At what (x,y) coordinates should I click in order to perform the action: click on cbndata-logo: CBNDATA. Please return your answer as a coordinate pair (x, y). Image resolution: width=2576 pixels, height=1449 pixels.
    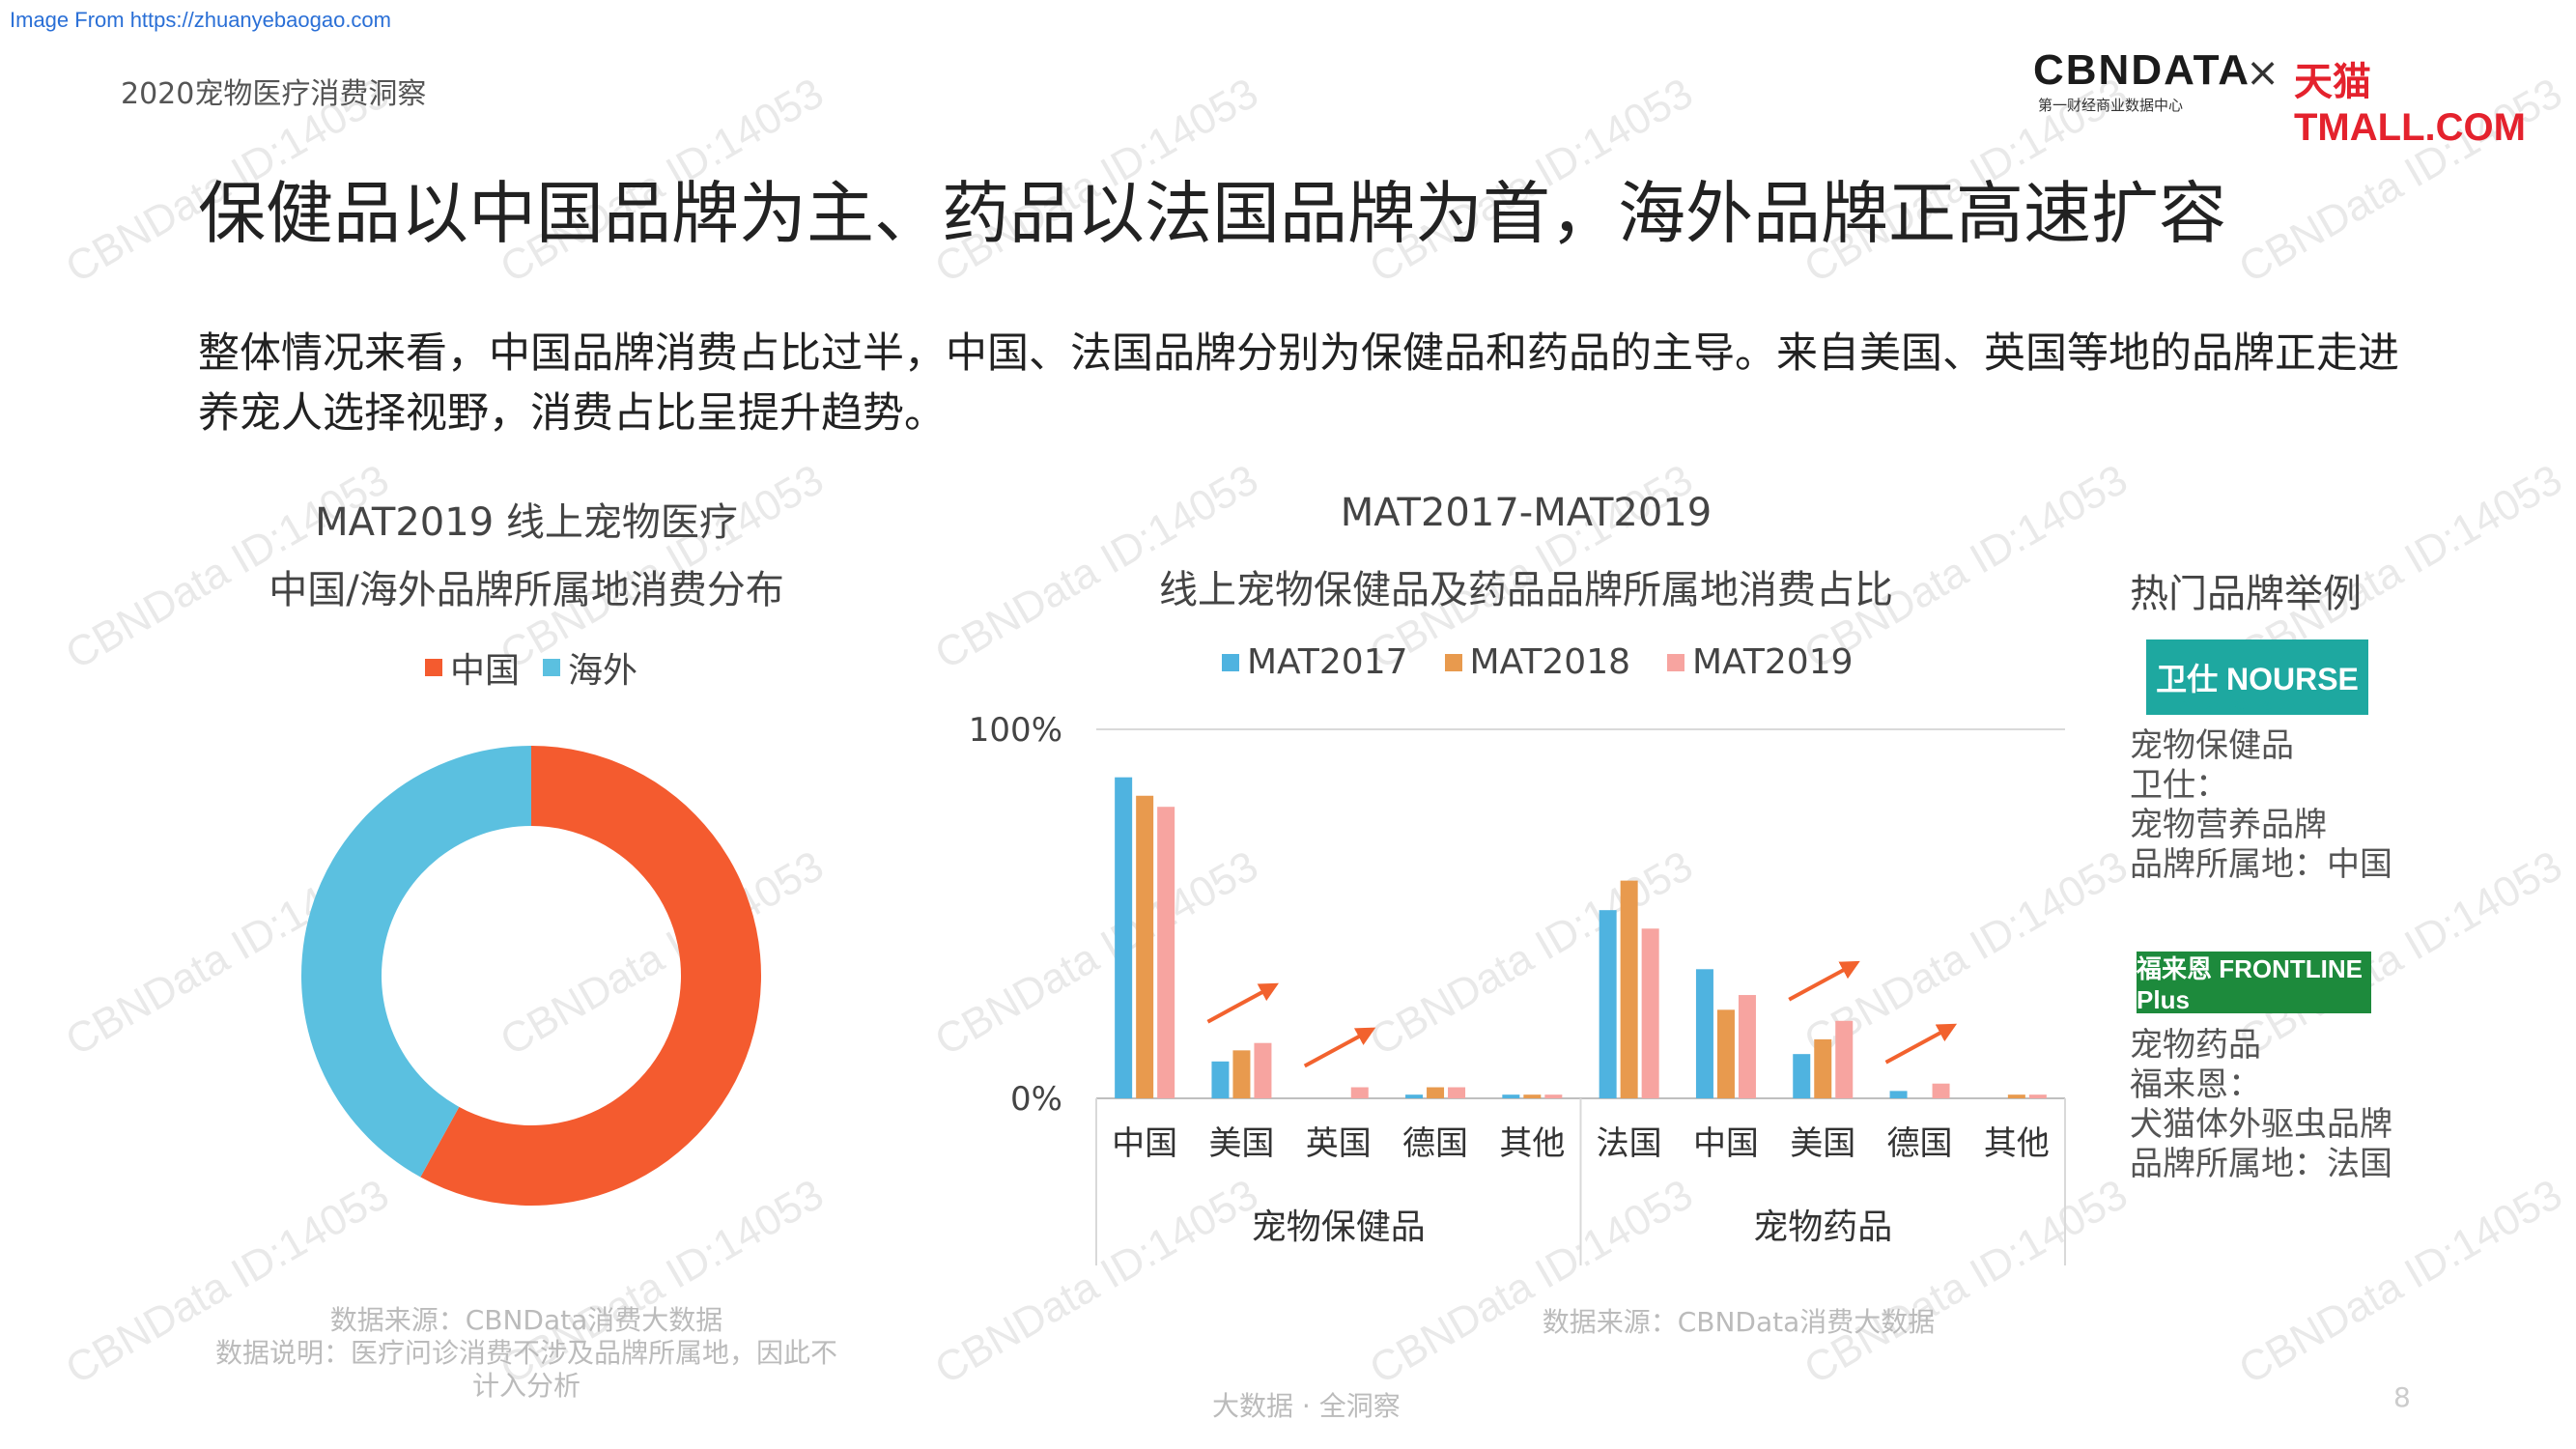
    Looking at the image, I should click on (2141, 70).